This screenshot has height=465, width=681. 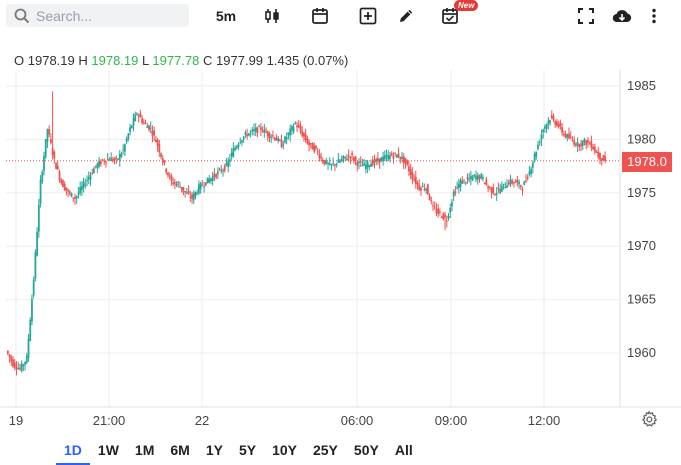 I want to click on add-icon, so click(x=368, y=16).